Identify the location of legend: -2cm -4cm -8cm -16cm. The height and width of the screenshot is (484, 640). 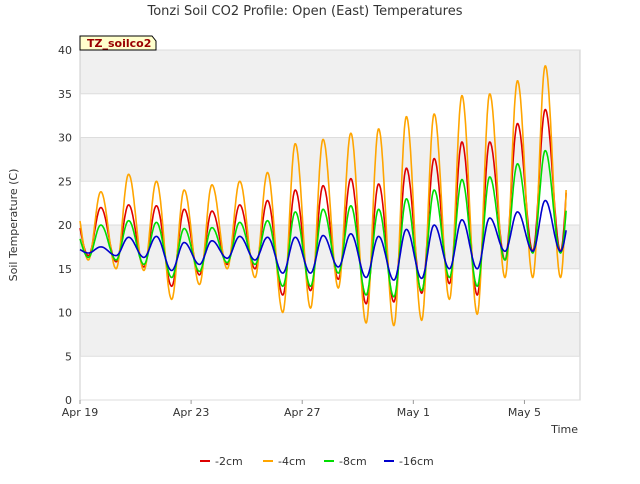
(317, 461).